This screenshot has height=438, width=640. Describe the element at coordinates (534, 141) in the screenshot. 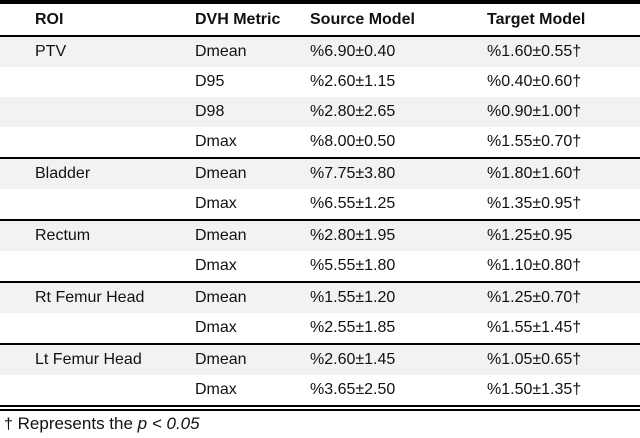

I see `target-value-cell: %1.55±0.70†` at that location.